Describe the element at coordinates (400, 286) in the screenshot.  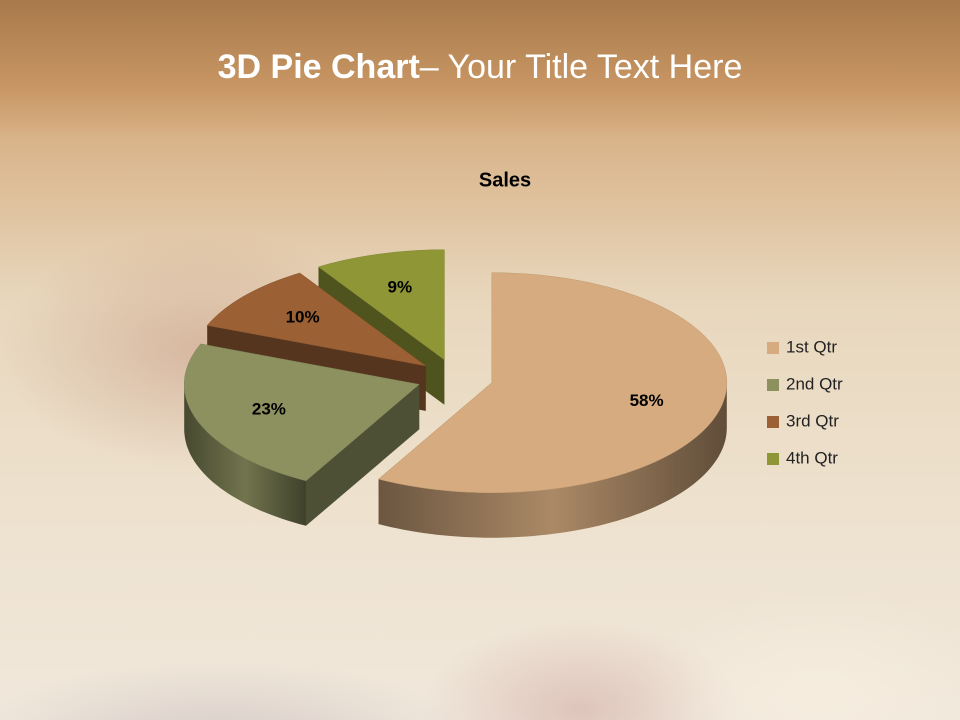
I see `data-label: 9%` at that location.